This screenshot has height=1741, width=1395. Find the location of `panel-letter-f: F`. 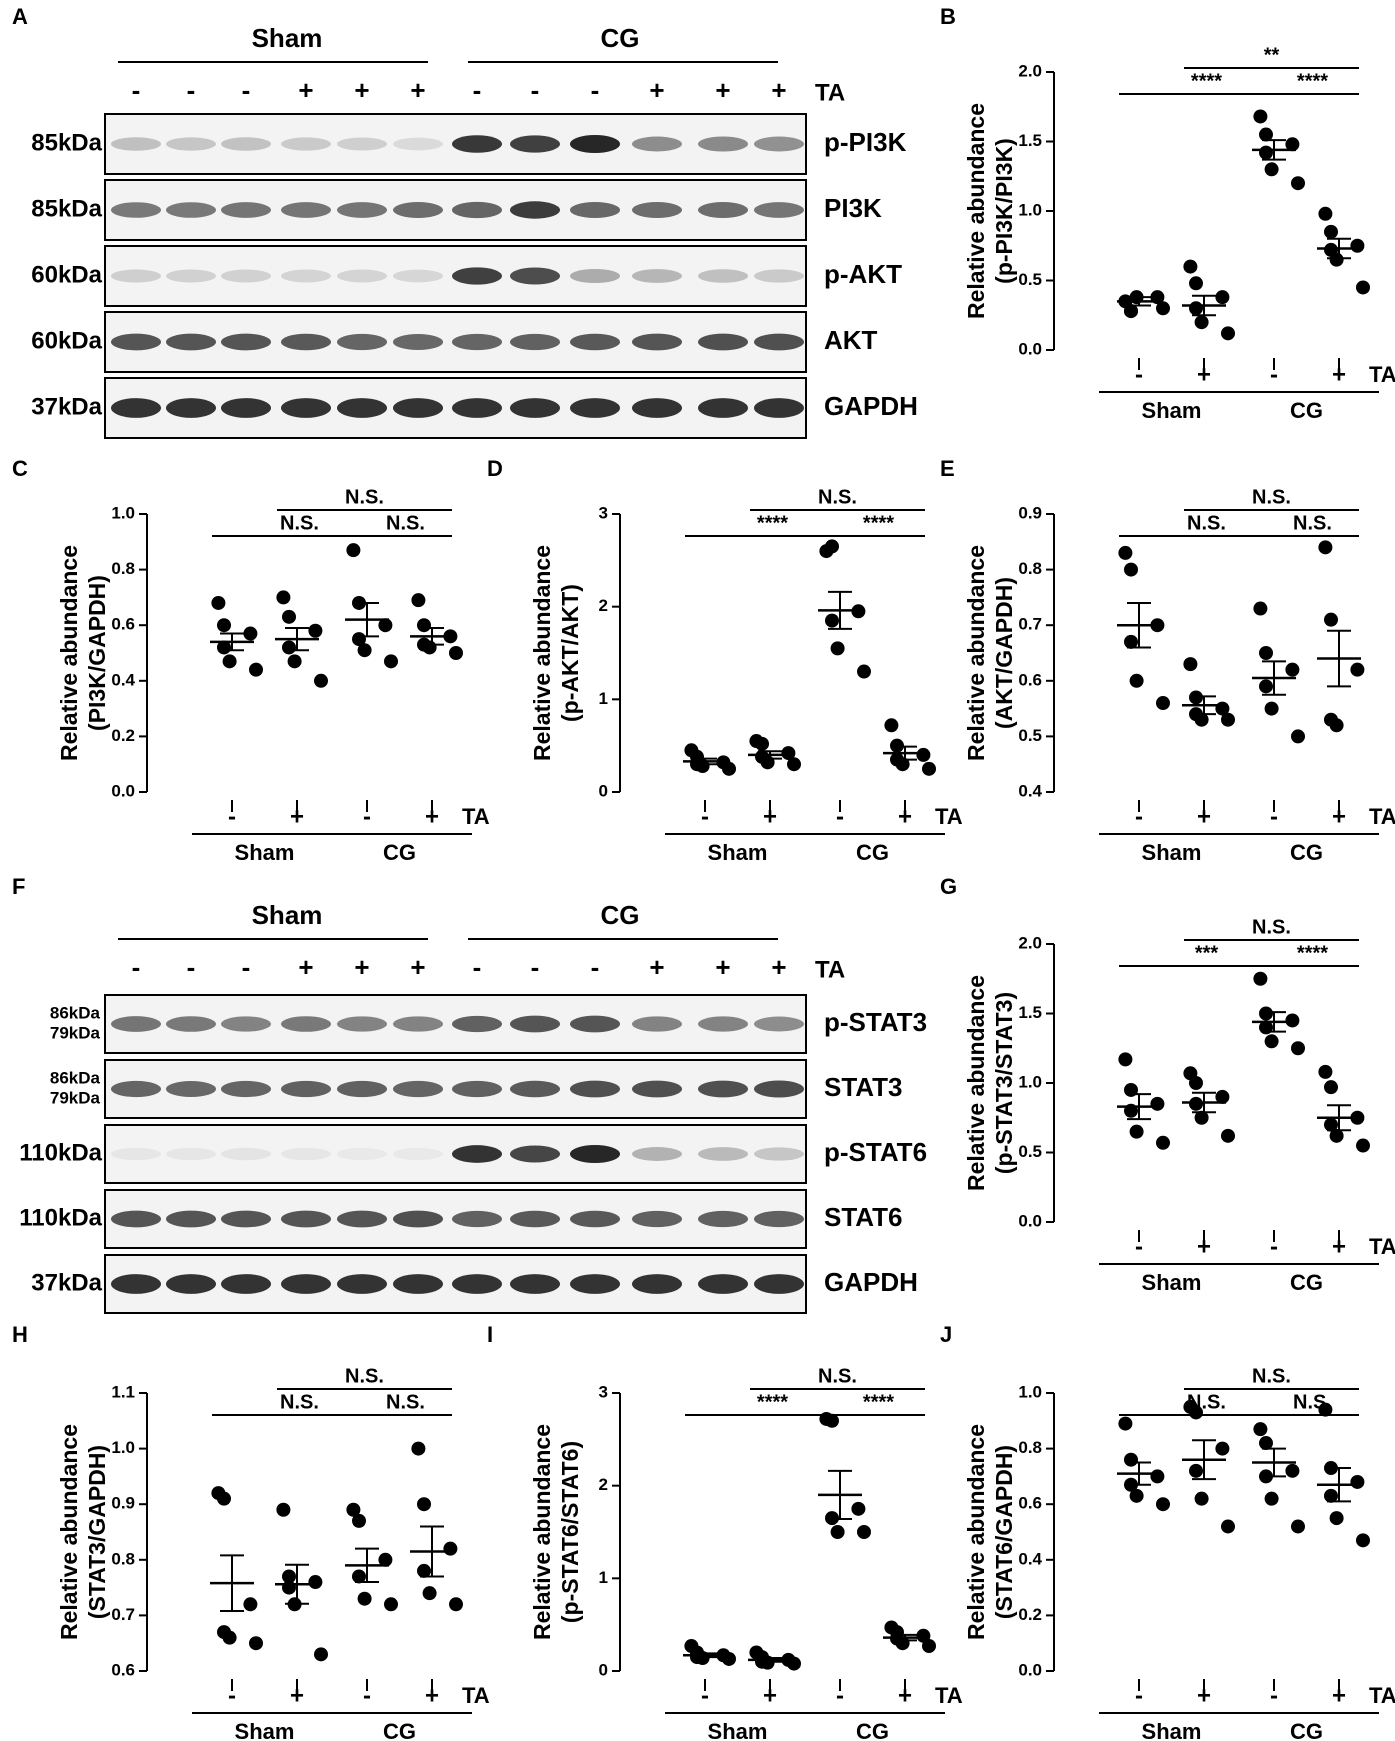

panel-letter-f: F is located at coordinates (18, 886).